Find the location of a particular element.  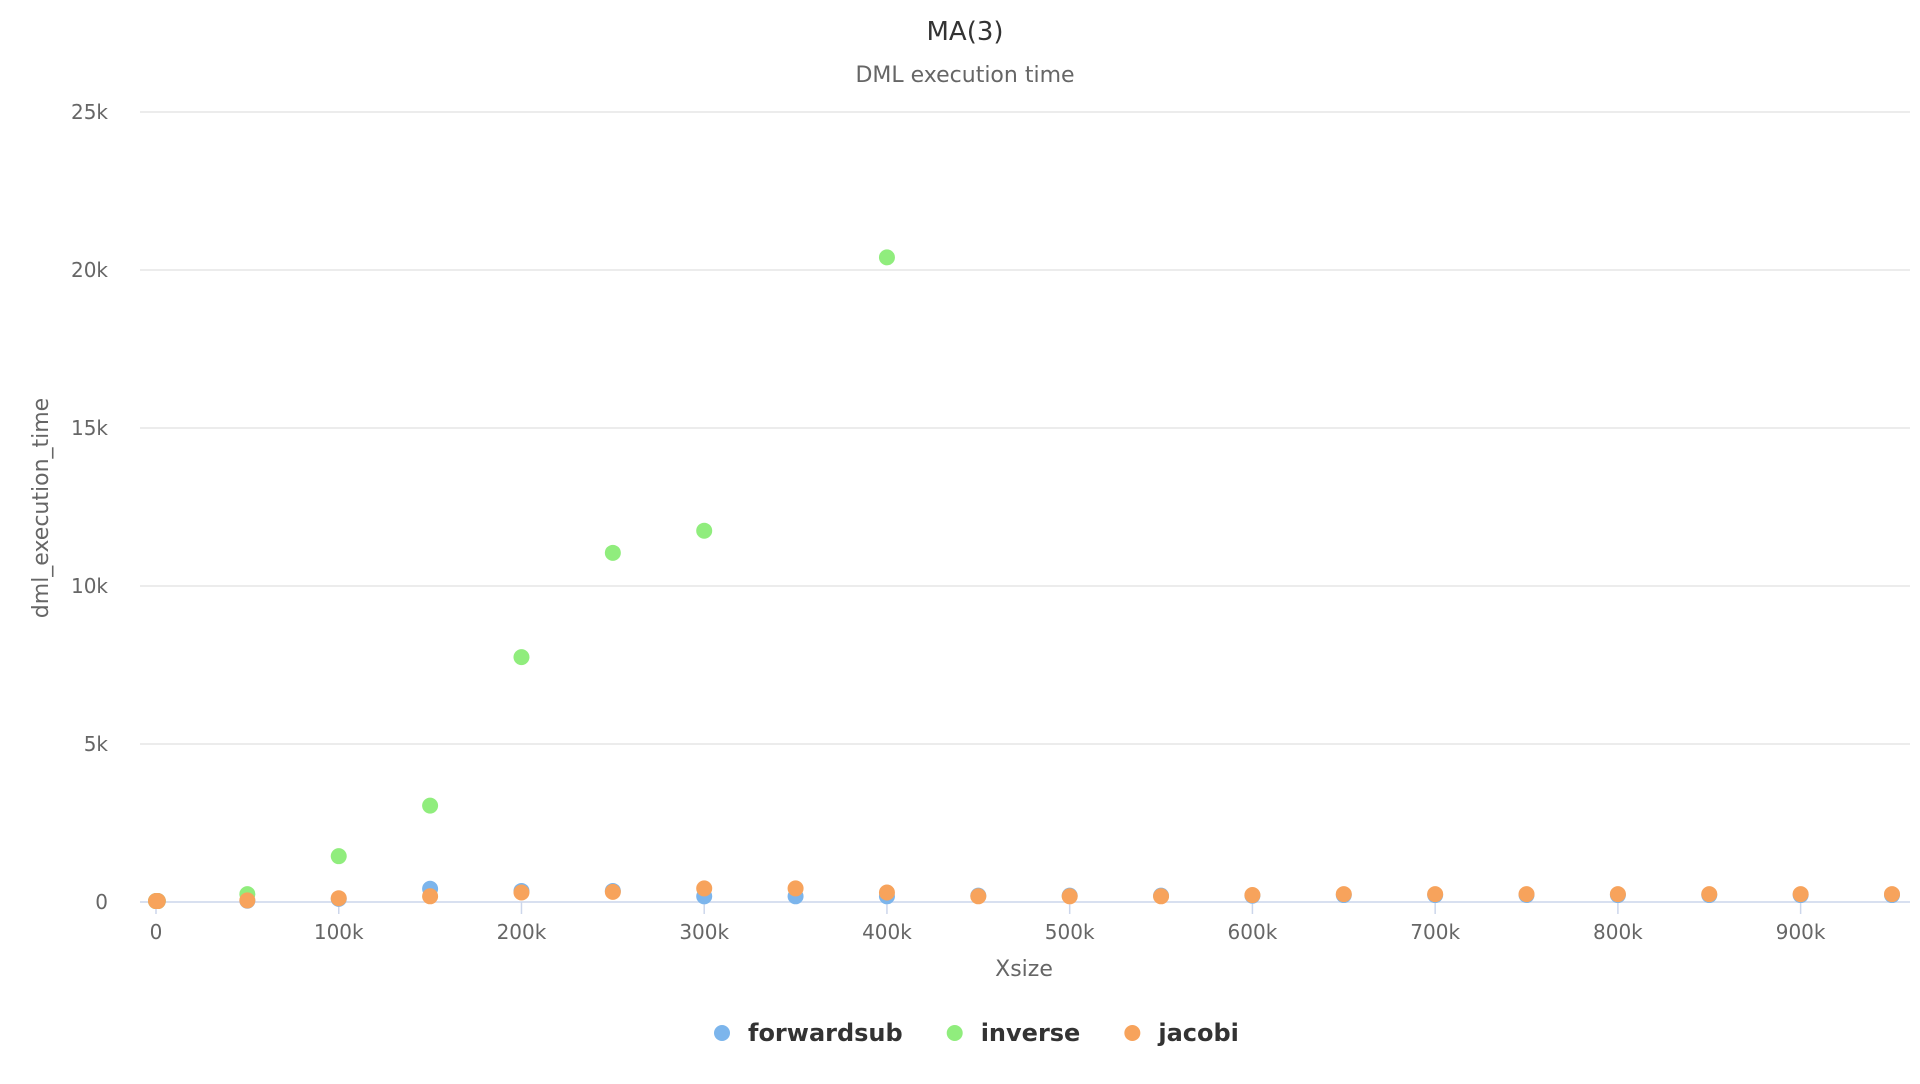

y-tick-label: 10k is located at coordinates (89, 586).